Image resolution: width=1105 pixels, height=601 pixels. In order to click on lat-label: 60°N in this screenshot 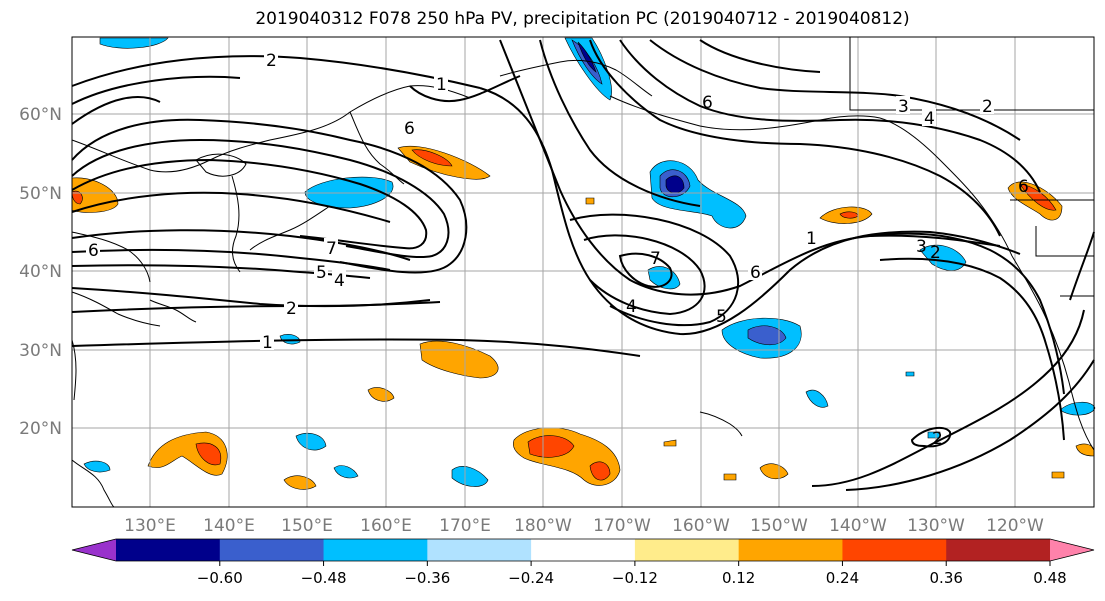, I will do `click(40, 115)`.